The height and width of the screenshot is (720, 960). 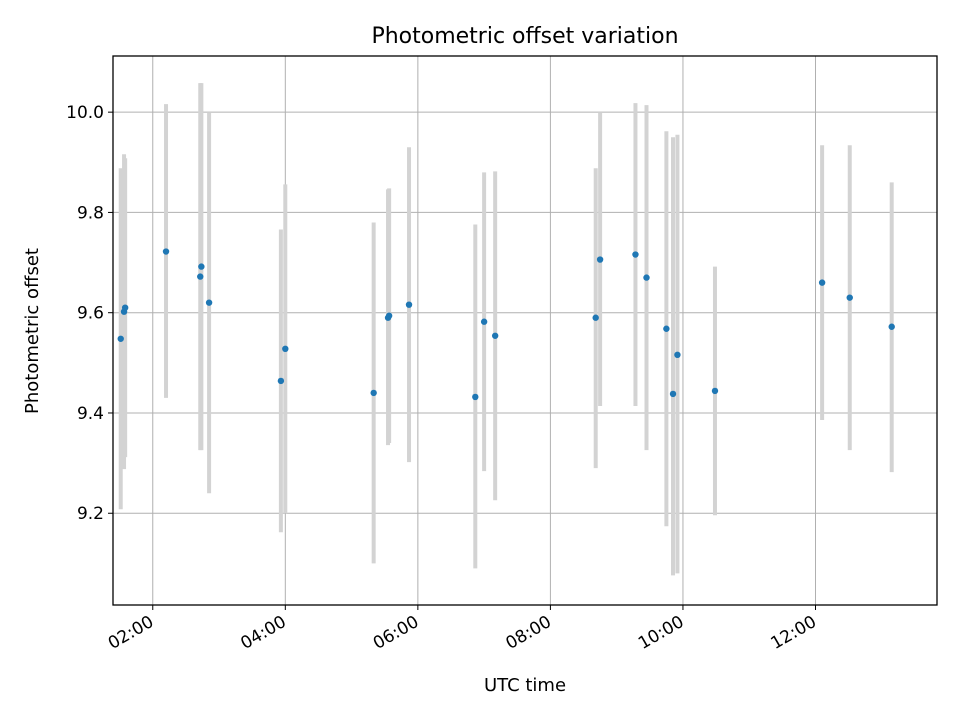 What do you see at coordinates (90, 514) in the screenshot?
I see `y-tick-label: 9.2` at bounding box center [90, 514].